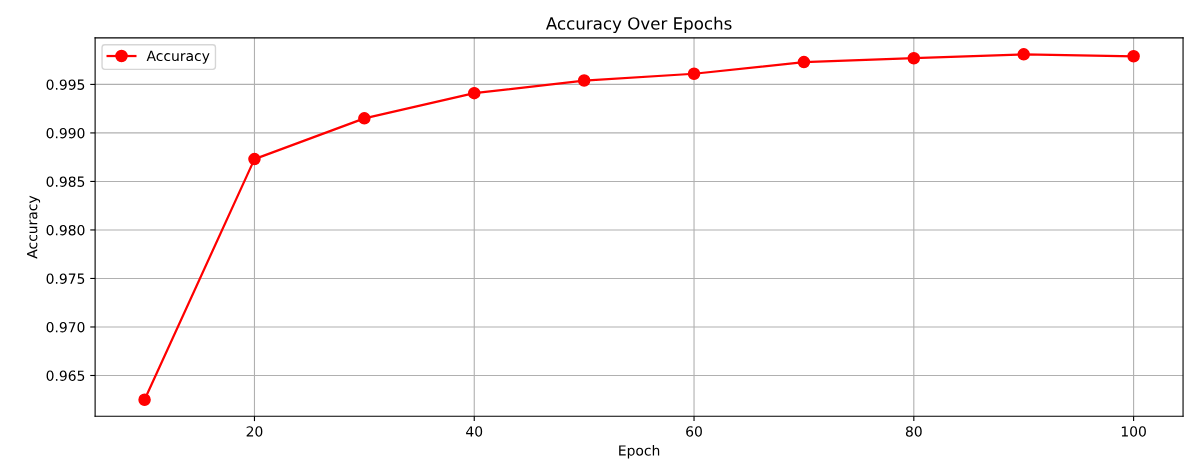 This screenshot has width=1189, height=473. What do you see at coordinates (638, 24) in the screenshot?
I see `chart-title: Accuracy Over Epochs` at bounding box center [638, 24].